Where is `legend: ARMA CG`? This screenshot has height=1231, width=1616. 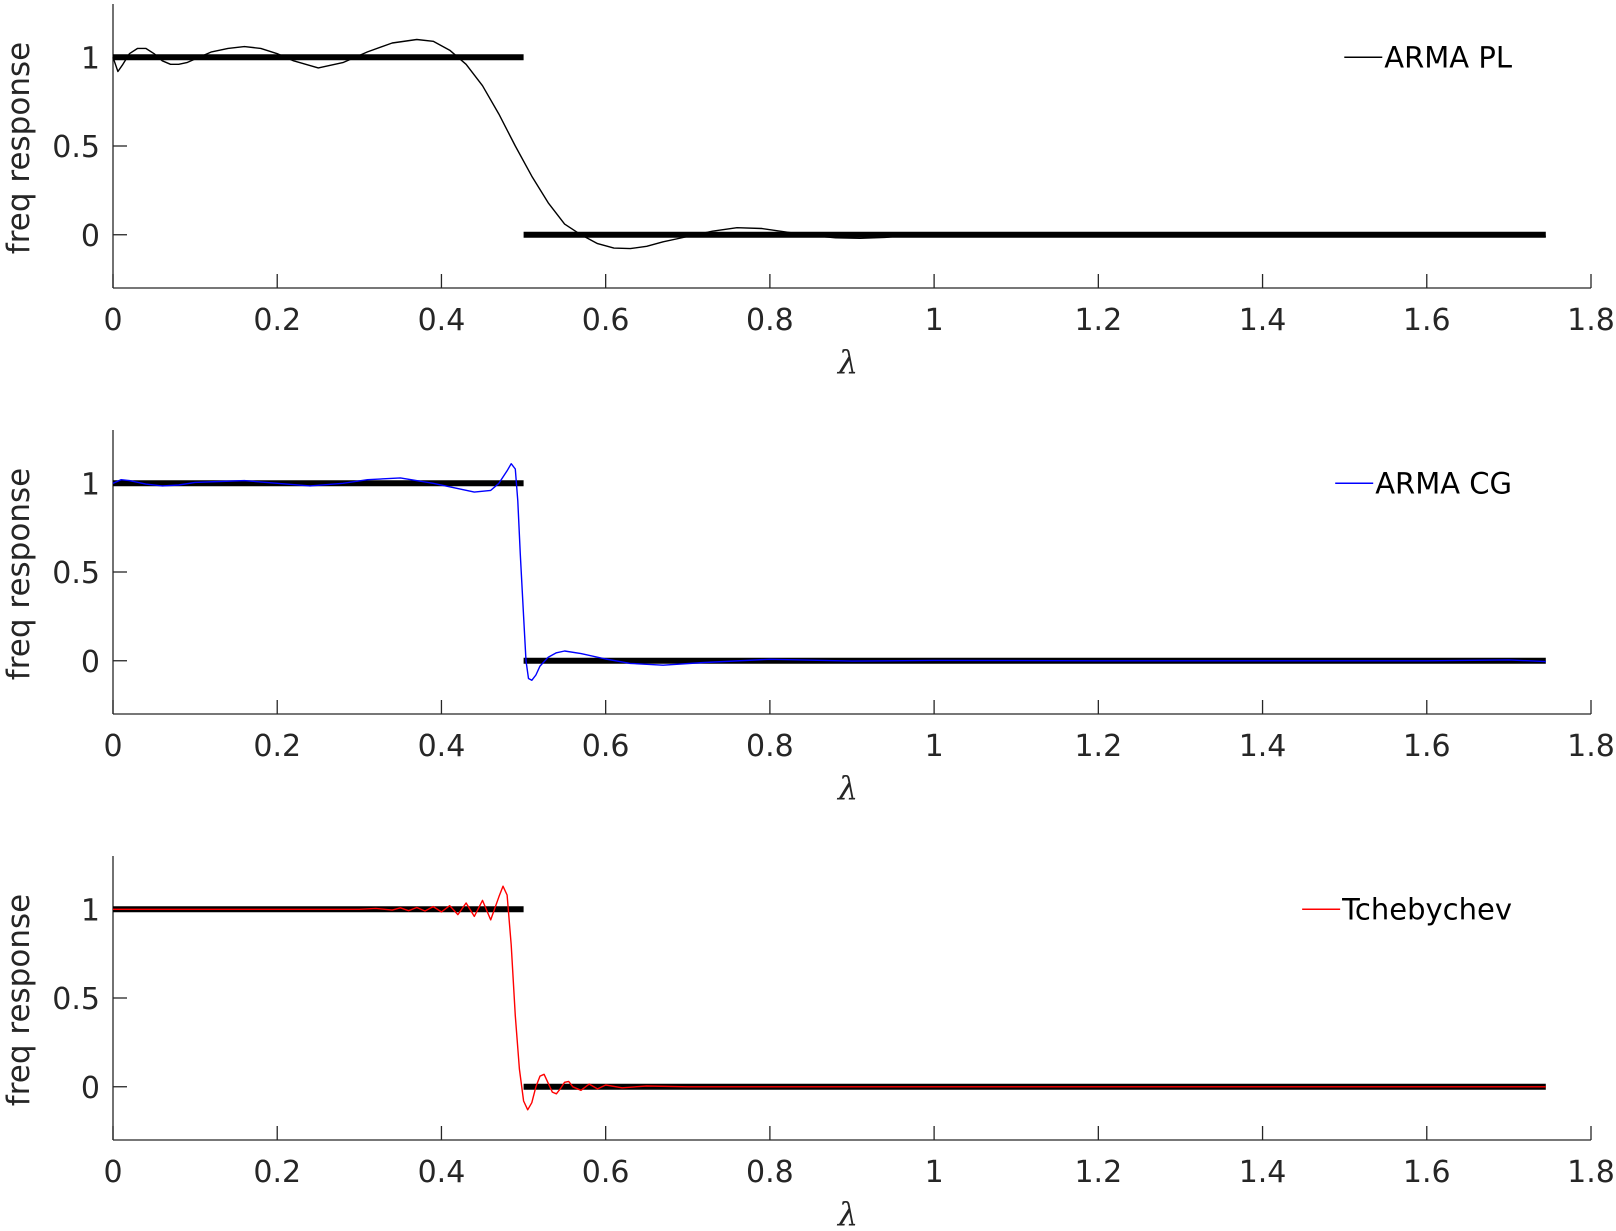 legend: ARMA CG is located at coordinates (1423, 483).